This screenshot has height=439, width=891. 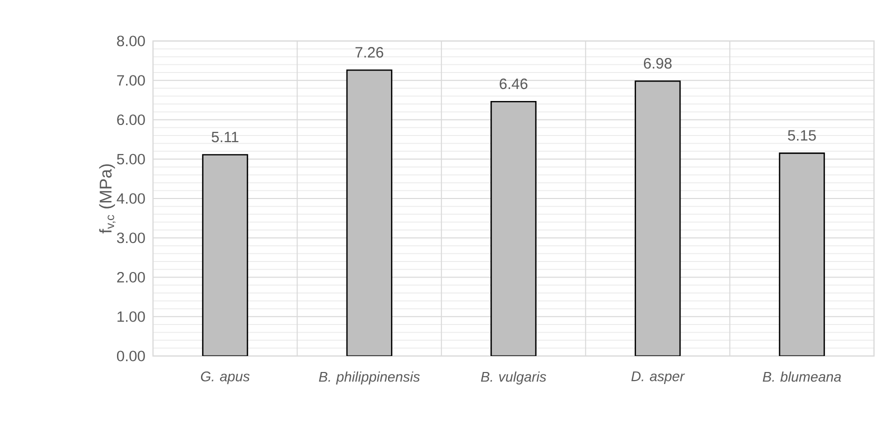 I want to click on x-tick-label: B. vulgaris, so click(x=513, y=378).